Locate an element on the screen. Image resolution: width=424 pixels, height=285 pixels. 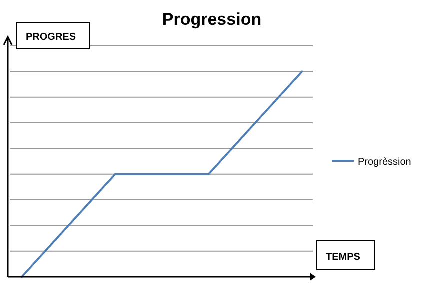
x-axis-title: TEMPS is located at coordinates (343, 257).